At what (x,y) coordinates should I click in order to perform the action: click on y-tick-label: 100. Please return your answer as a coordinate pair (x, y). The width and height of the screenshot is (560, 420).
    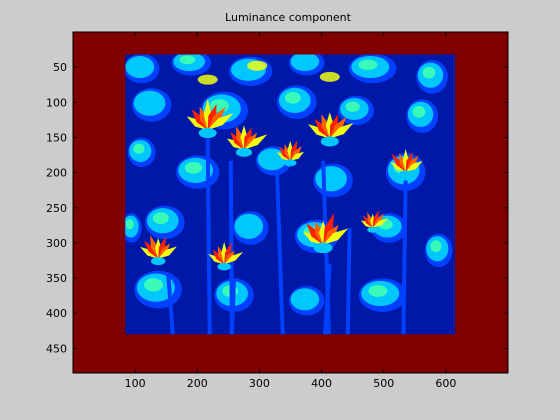
    Looking at the image, I should click on (56, 102).